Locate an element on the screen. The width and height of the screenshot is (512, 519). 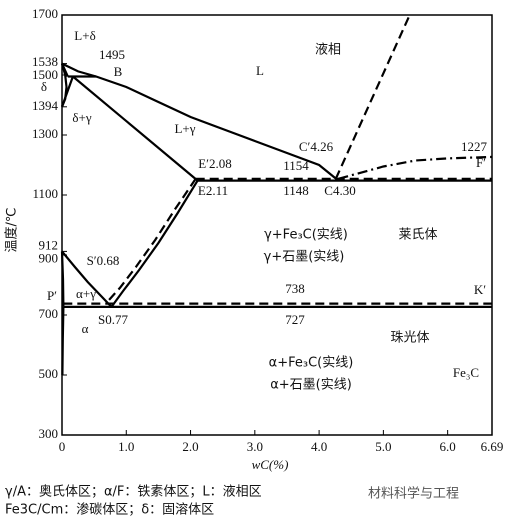
annotation: E′2.08 is located at coordinates (215, 163).